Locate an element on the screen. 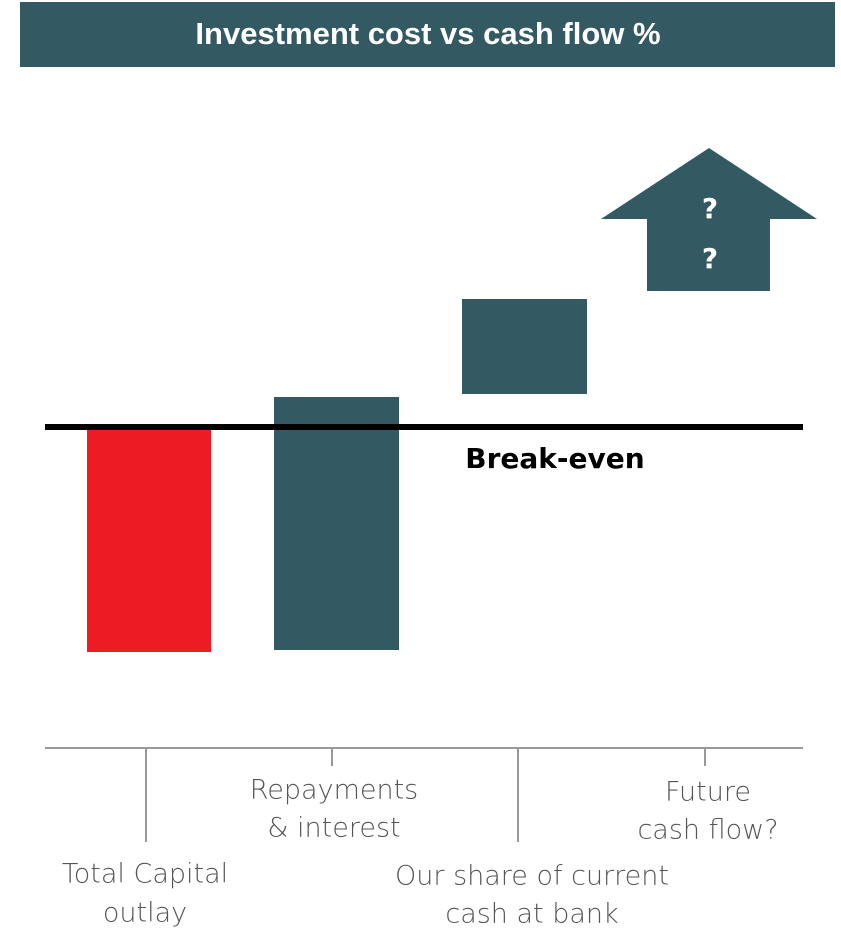 Image resolution: width=841 pixels, height=931 pixels. category-label: cash flow? is located at coordinates (707, 830).